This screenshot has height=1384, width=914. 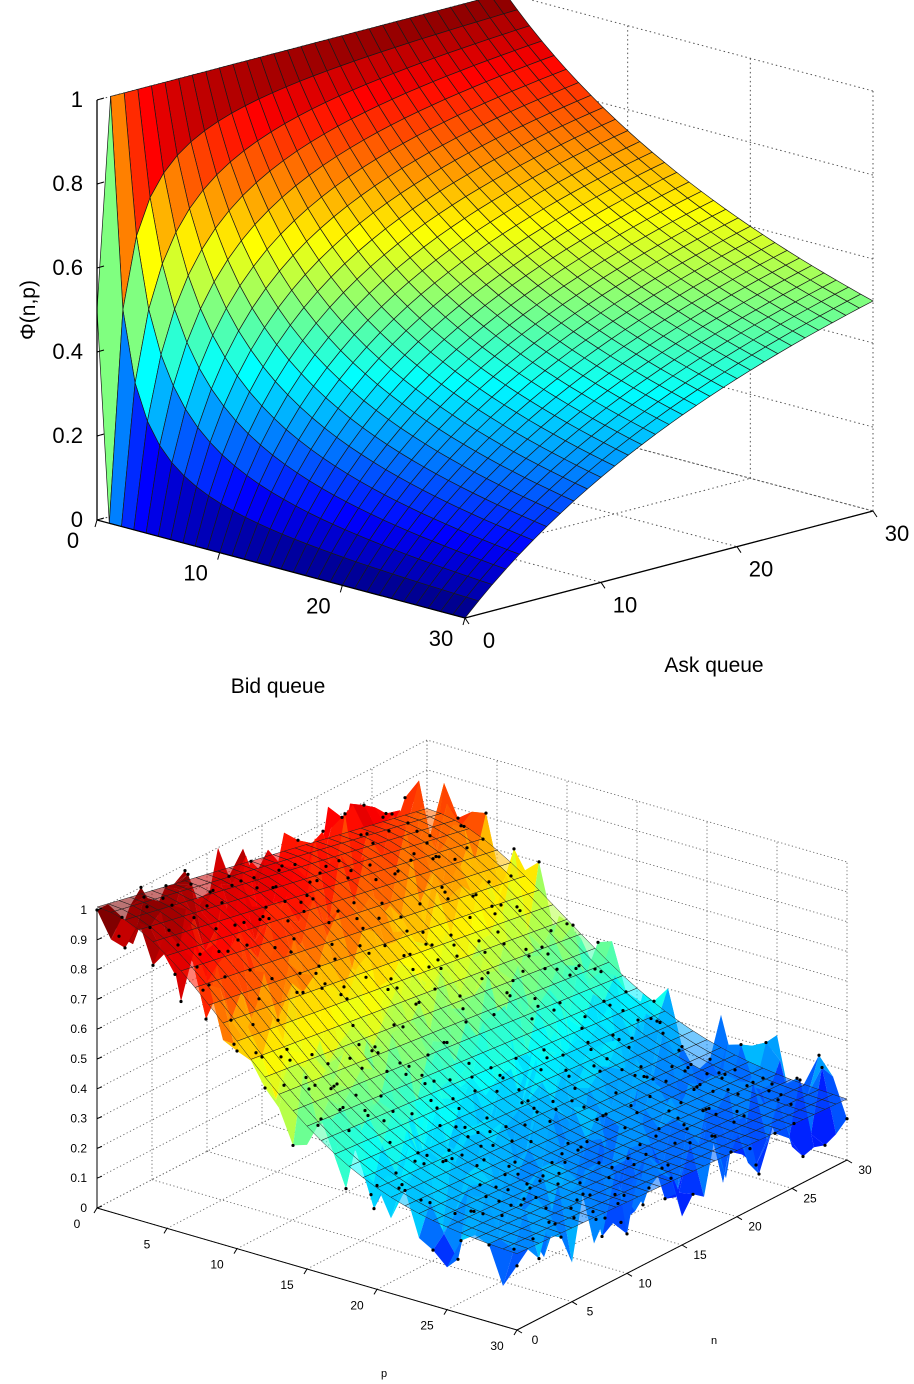 What do you see at coordinates (472, 944) in the screenshot?
I see `grid-line` at bounding box center [472, 944].